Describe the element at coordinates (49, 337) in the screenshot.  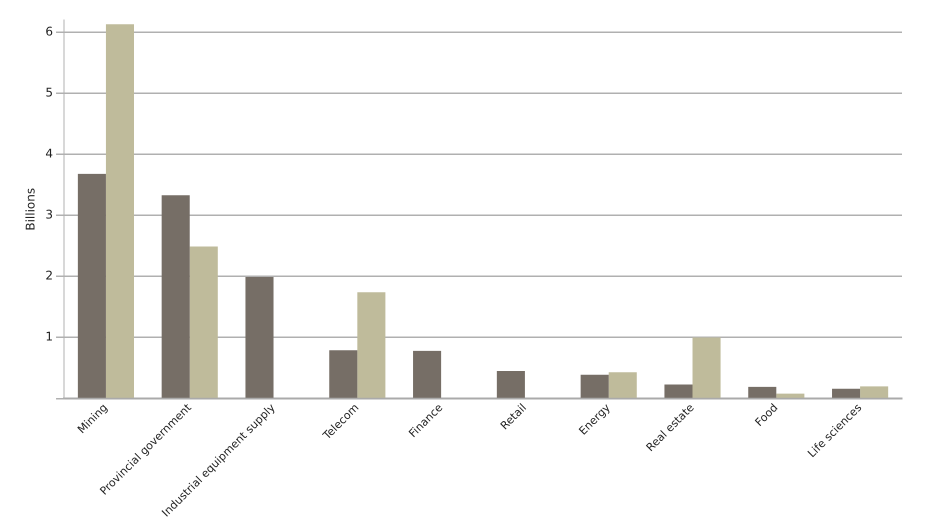
I see `y-tick-label: 1` at that location.